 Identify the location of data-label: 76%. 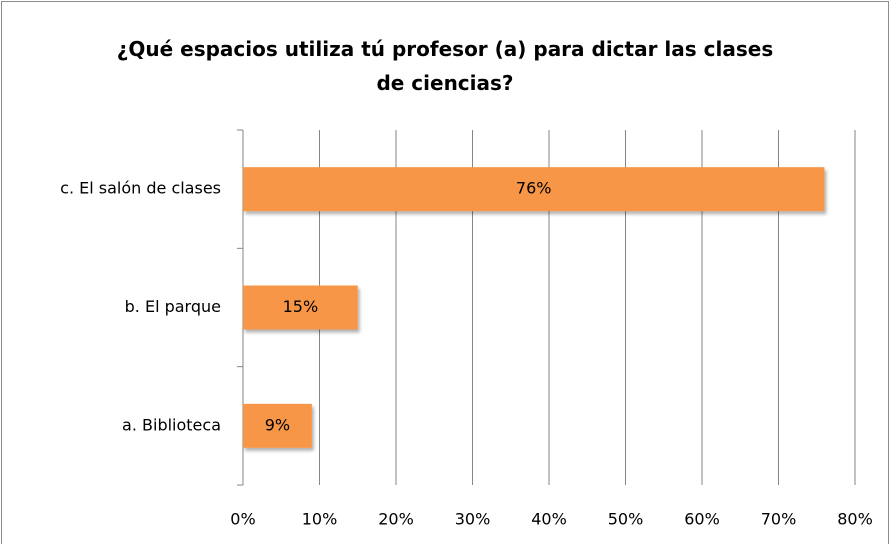
(534, 188).